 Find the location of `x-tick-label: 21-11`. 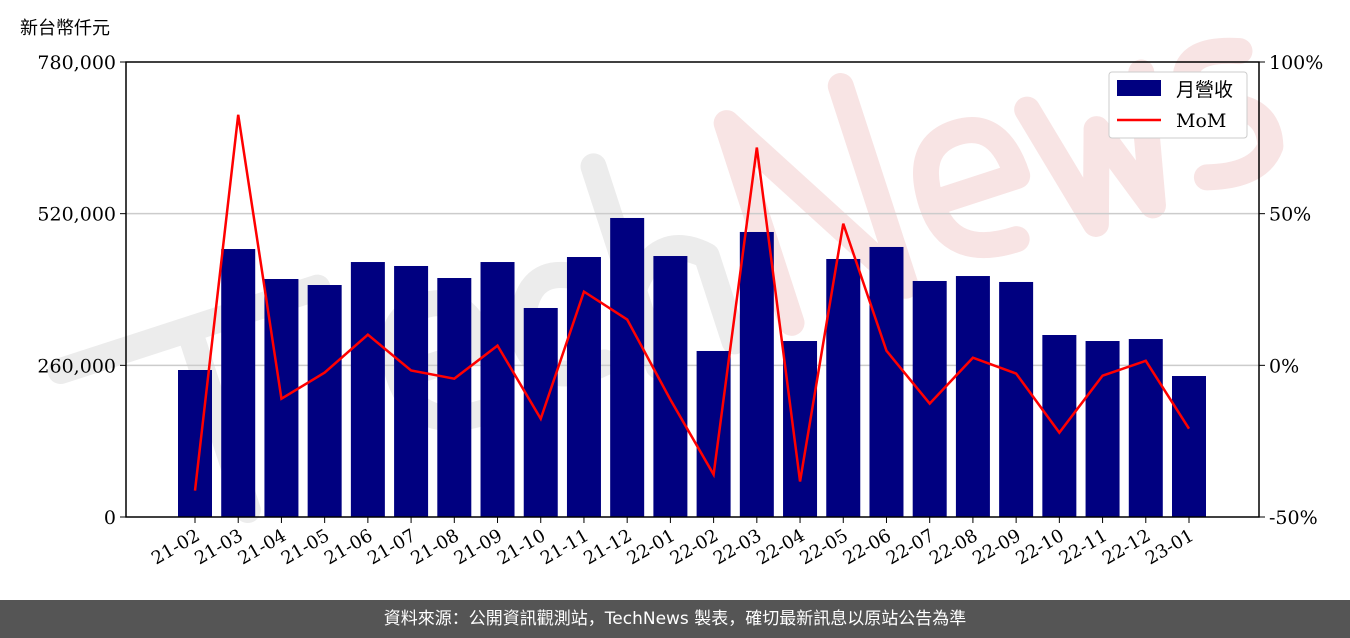

x-tick-label: 21-11 is located at coordinates (564, 547).